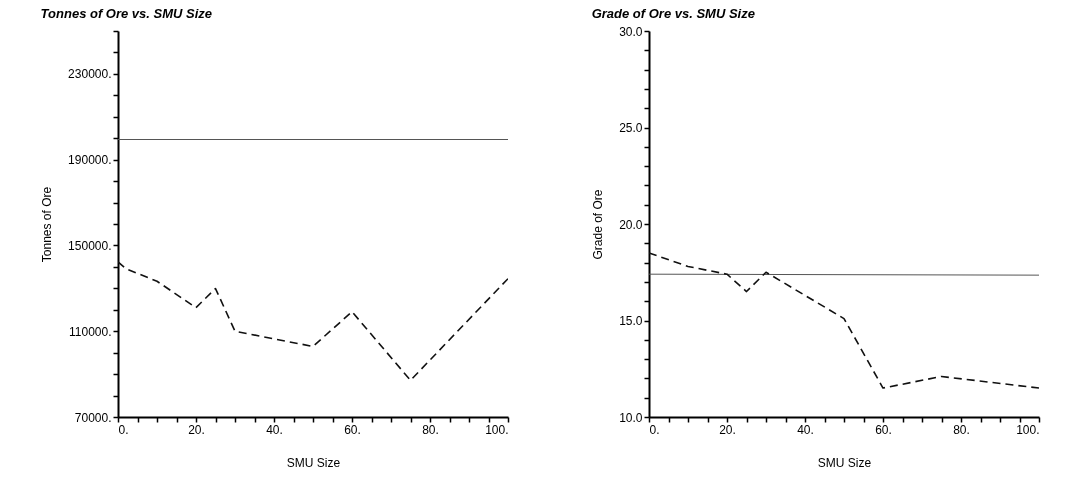 This screenshot has width=1066, height=479. I want to click on y-tick-label: 20.0, so click(631, 224).